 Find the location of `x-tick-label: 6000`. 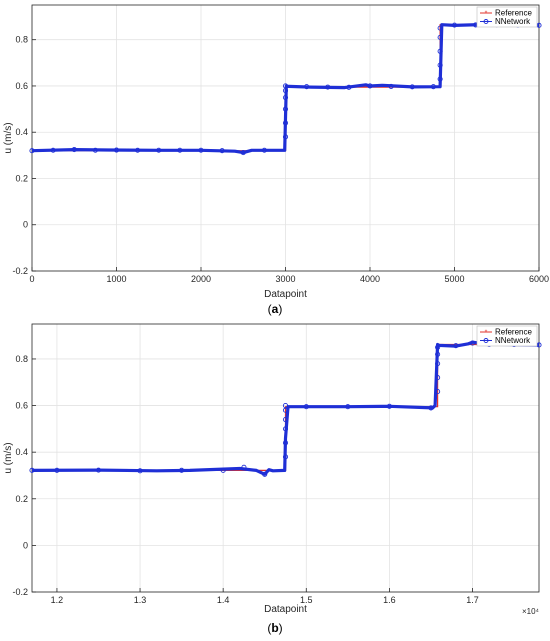

x-tick-label: 6000 is located at coordinates (539, 279).